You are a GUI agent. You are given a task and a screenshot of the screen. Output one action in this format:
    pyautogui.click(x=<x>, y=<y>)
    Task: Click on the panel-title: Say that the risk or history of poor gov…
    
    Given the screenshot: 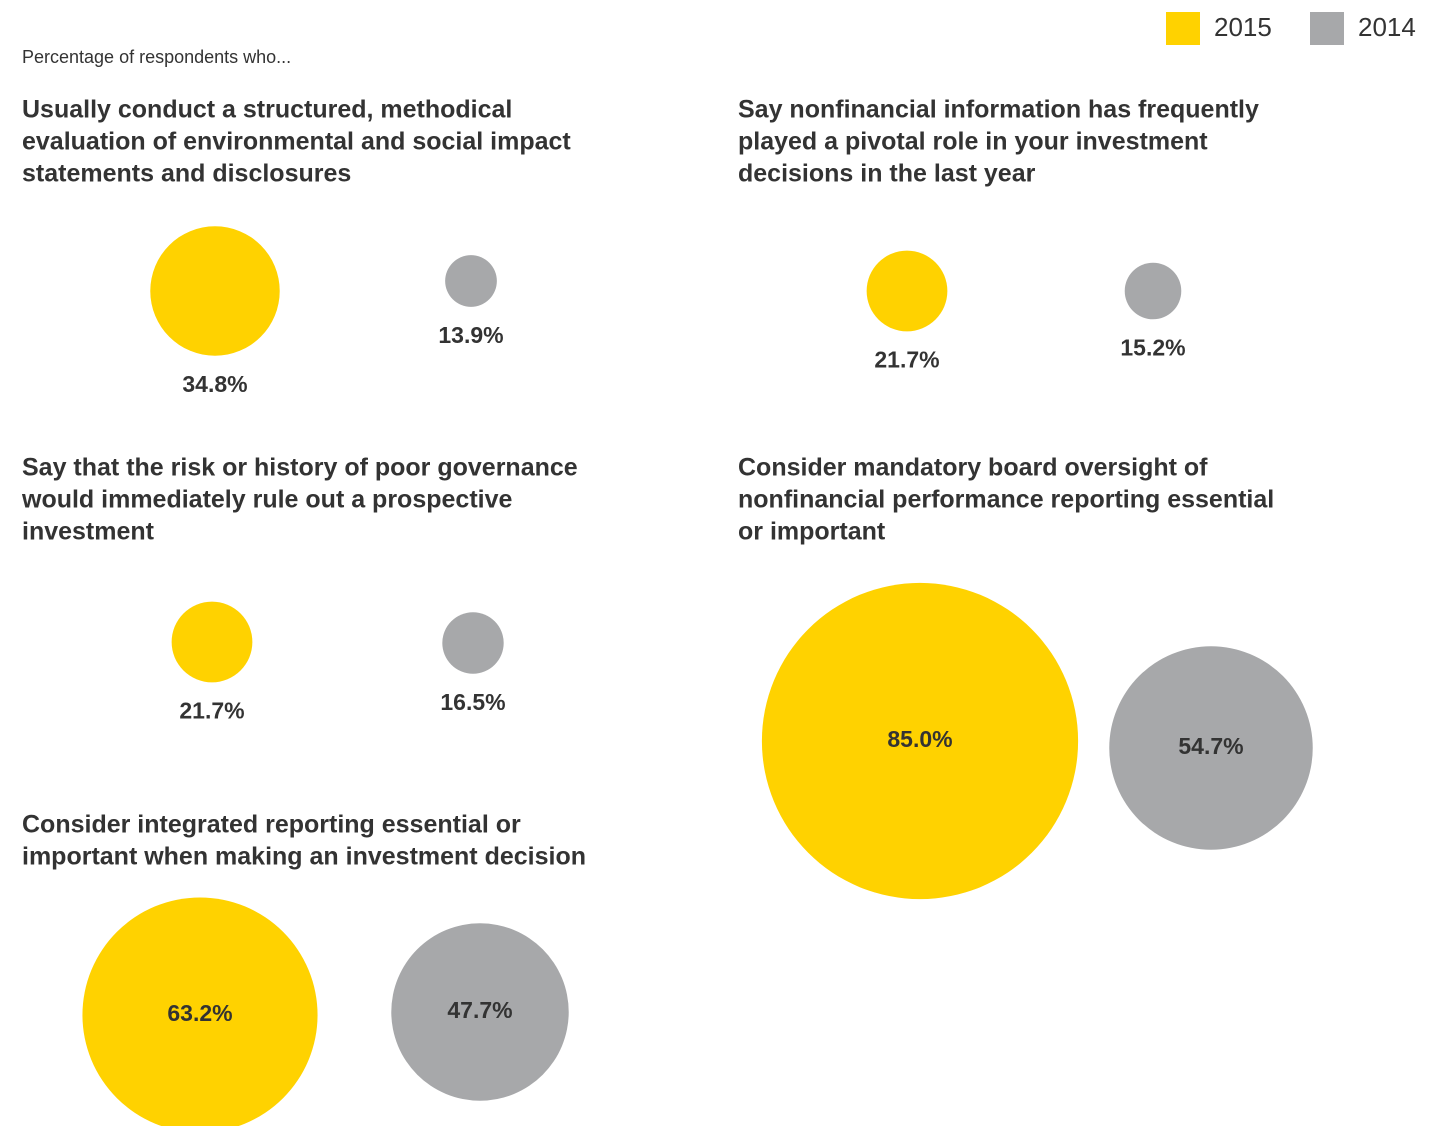 What is the action you would take?
    pyautogui.click(x=300, y=468)
    